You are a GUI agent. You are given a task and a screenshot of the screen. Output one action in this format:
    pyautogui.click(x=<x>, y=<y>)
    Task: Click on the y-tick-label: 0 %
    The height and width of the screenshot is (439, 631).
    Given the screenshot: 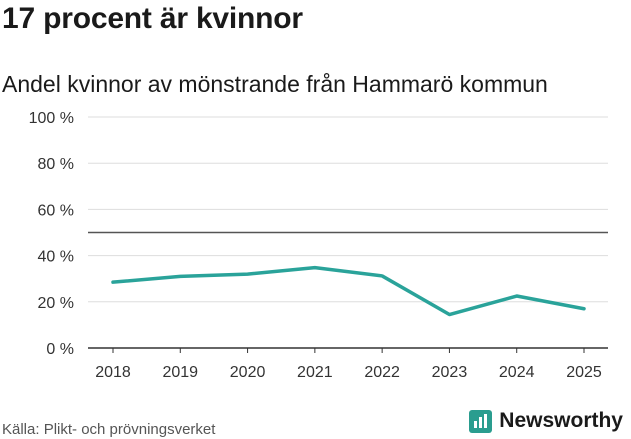 What is the action you would take?
    pyautogui.click(x=60, y=349)
    